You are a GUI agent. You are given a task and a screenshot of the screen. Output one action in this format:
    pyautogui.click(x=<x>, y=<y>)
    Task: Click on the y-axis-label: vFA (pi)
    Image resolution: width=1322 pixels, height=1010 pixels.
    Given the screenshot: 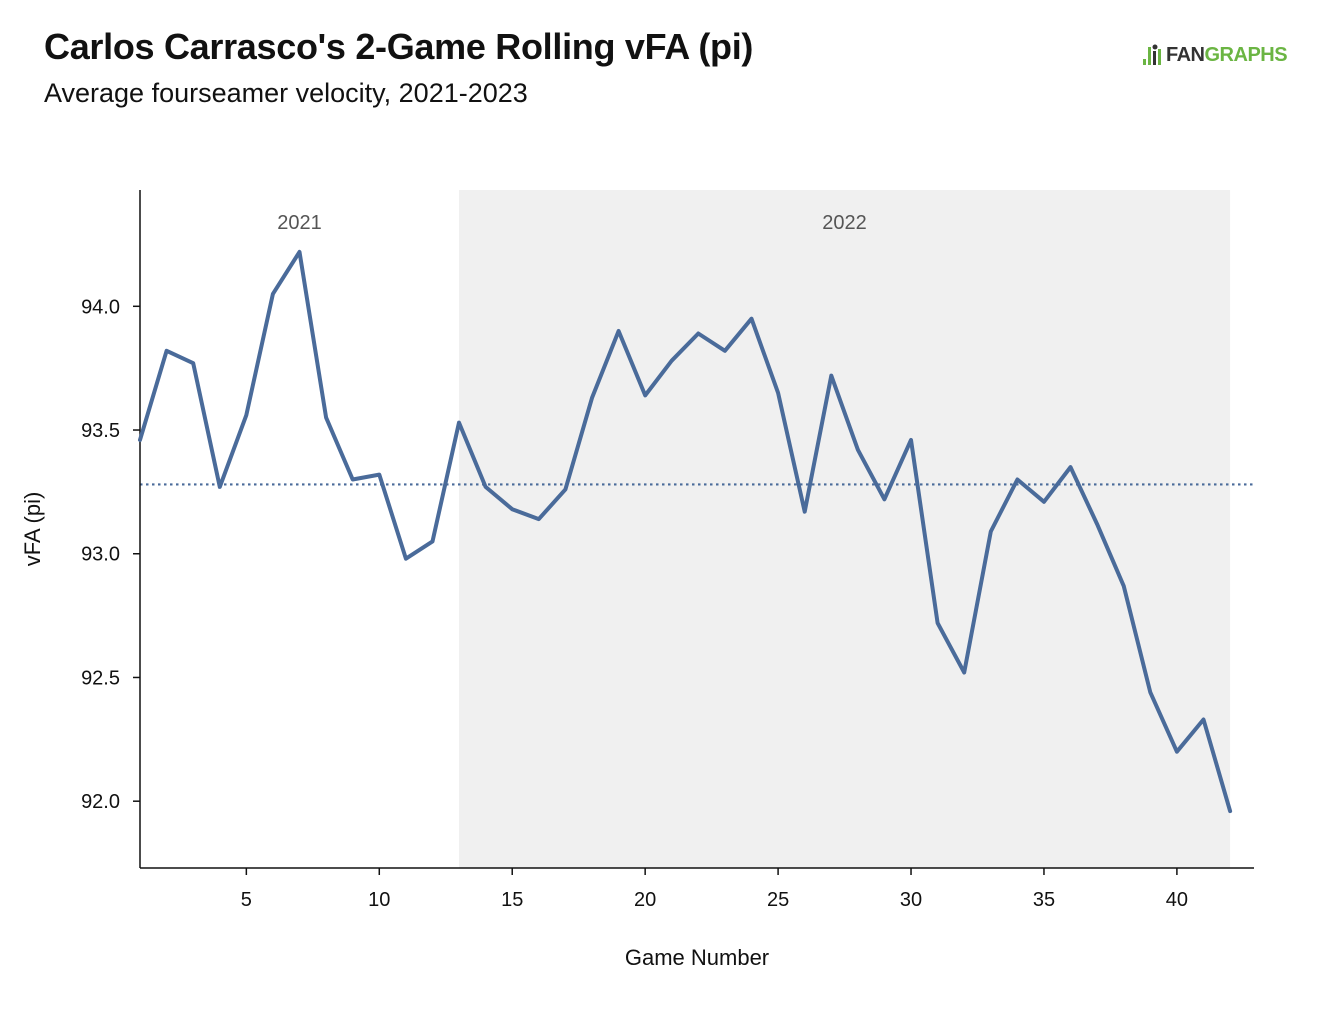 What is the action you would take?
    pyautogui.click(x=32, y=529)
    